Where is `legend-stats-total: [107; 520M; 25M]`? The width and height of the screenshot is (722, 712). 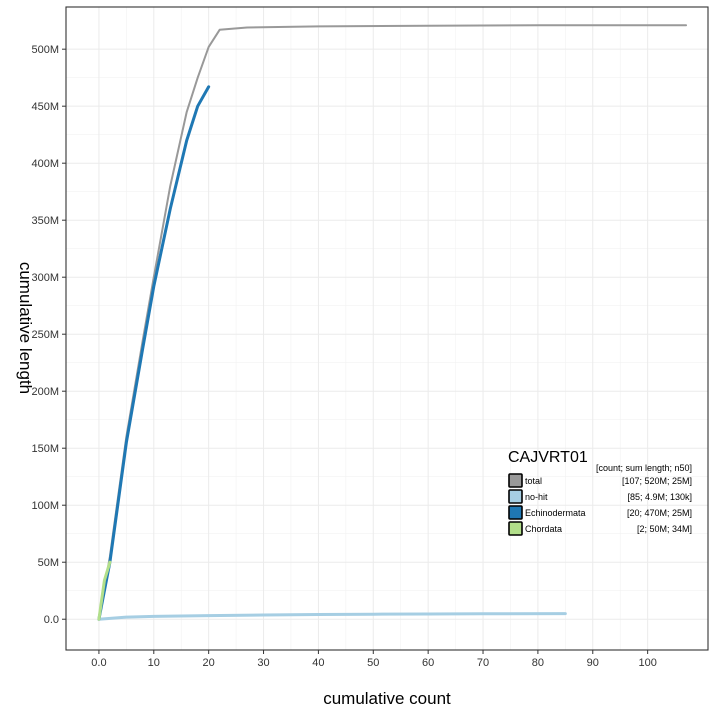 legend-stats-total: [107; 520M; 25M] is located at coordinates (657, 481).